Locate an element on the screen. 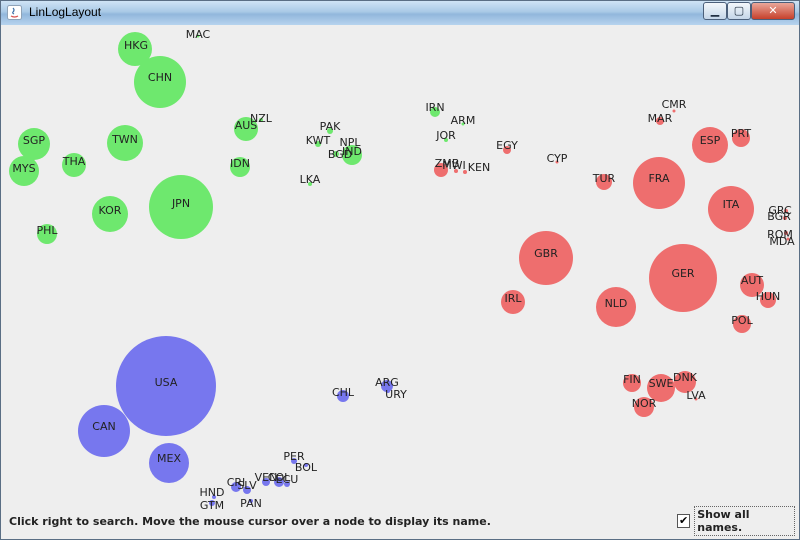 The width and height of the screenshot is (800, 540). node-twn is located at coordinates (125, 143).